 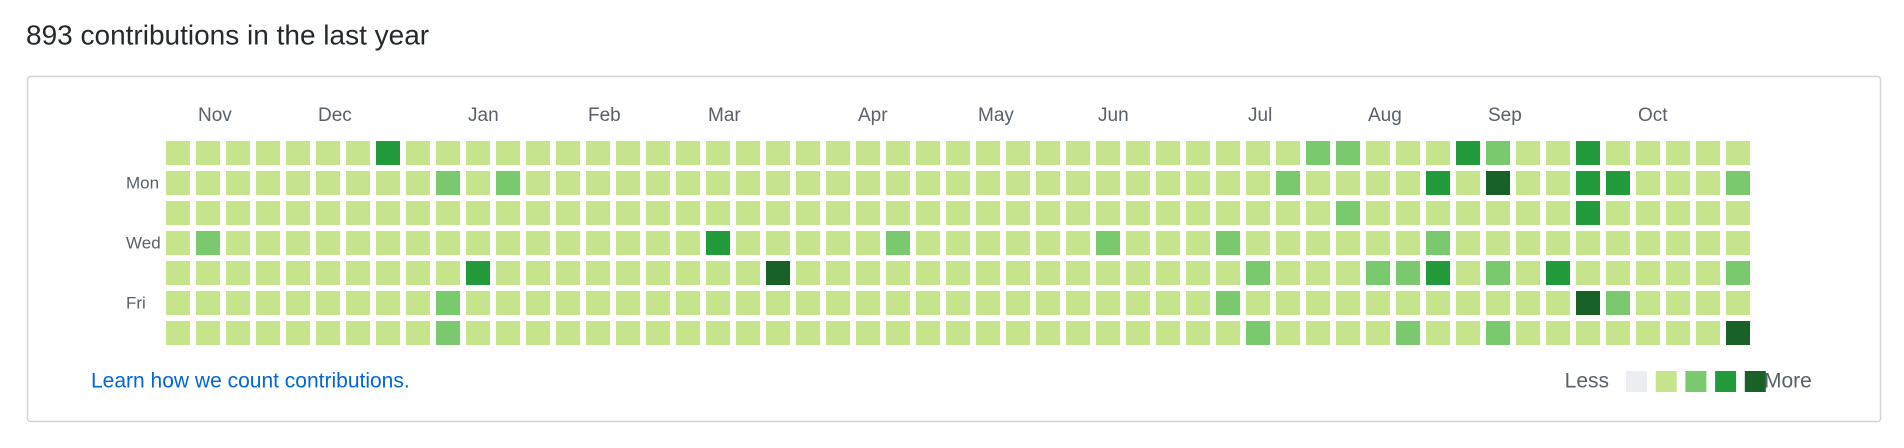 What do you see at coordinates (227, 34) in the screenshot?
I see `title: 893 contributions in the last year` at bounding box center [227, 34].